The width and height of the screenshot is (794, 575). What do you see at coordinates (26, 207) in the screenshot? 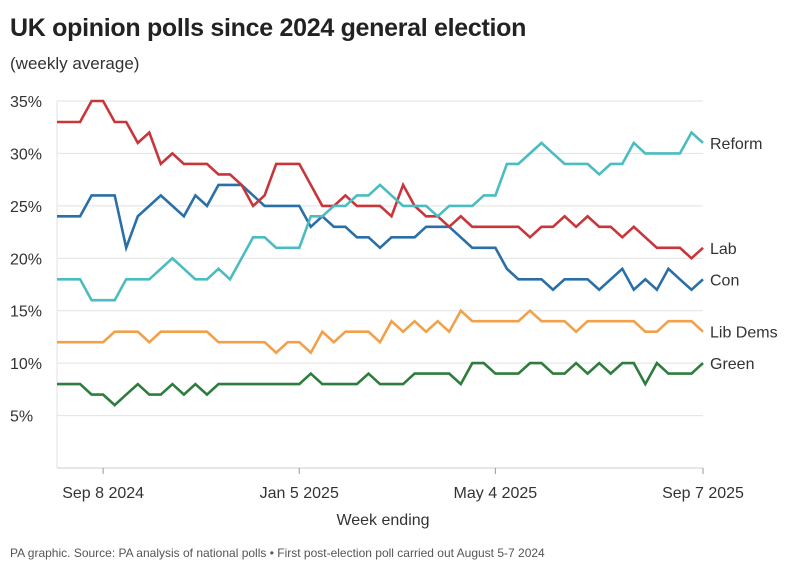
I see `y-tick-label: 25%` at bounding box center [26, 207].